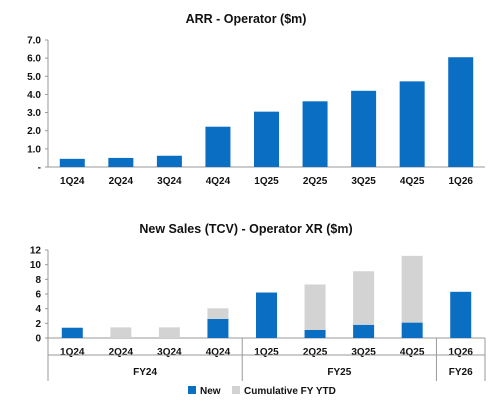 This screenshot has height=417, width=492. Describe the element at coordinates (460, 352) in the screenshot. I see `sales-x-tick-label: 1Q26` at that location.